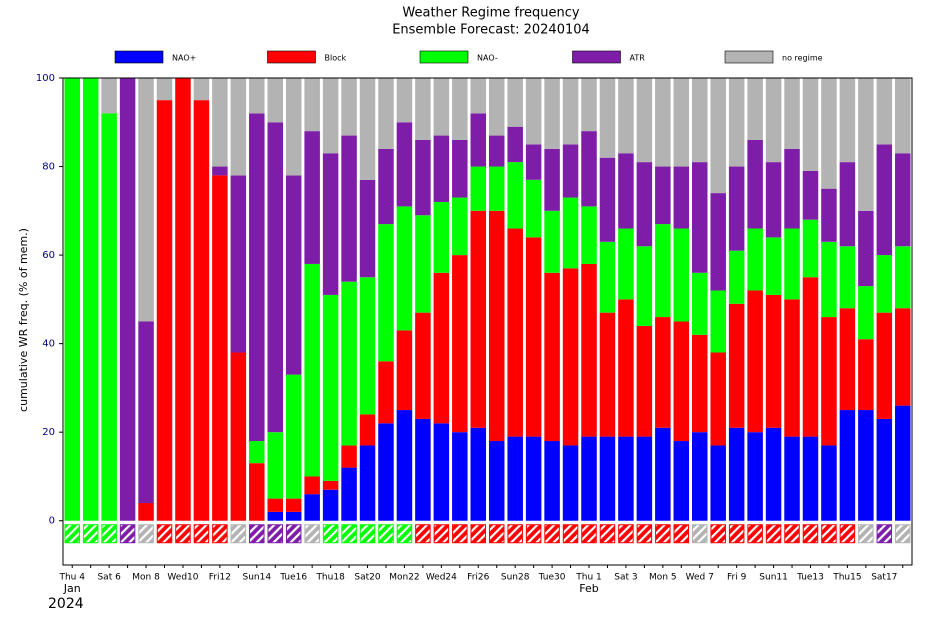 The height and width of the screenshot is (617, 937). Describe the element at coordinates (700, 578) in the screenshot. I see `x-tick-label: Wed 7` at that location.